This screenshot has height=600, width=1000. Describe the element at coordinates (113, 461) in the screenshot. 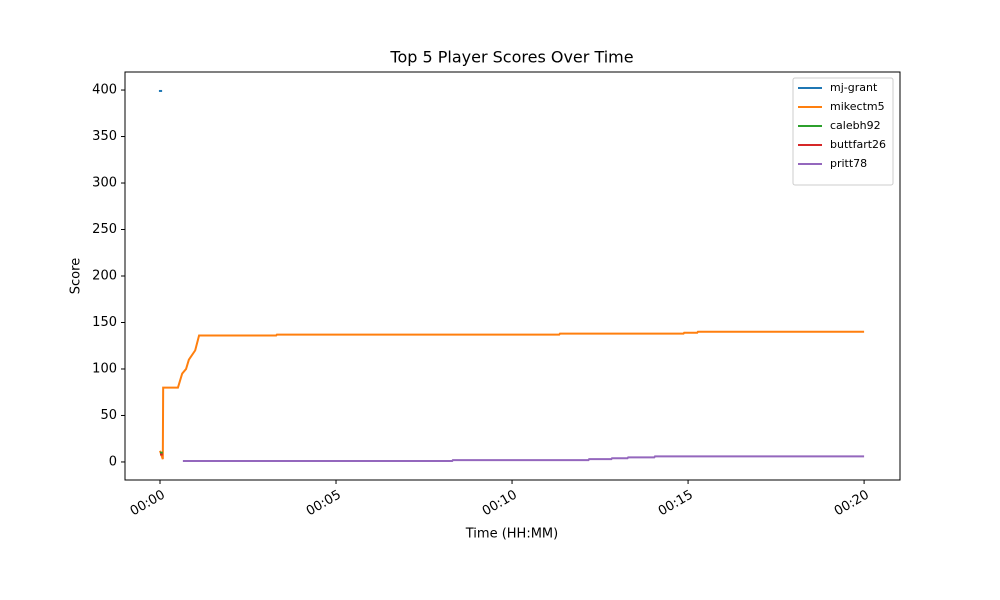

I see `y-tick-label: 0` at that location.